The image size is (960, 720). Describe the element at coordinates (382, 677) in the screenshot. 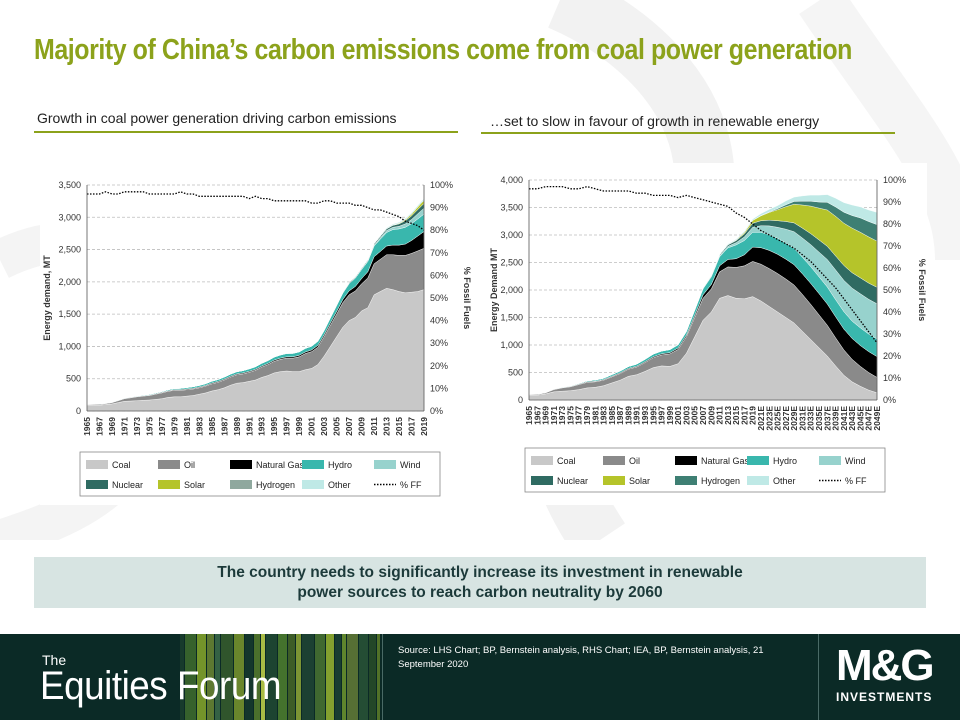

I see `footer-divider-left` at that location.